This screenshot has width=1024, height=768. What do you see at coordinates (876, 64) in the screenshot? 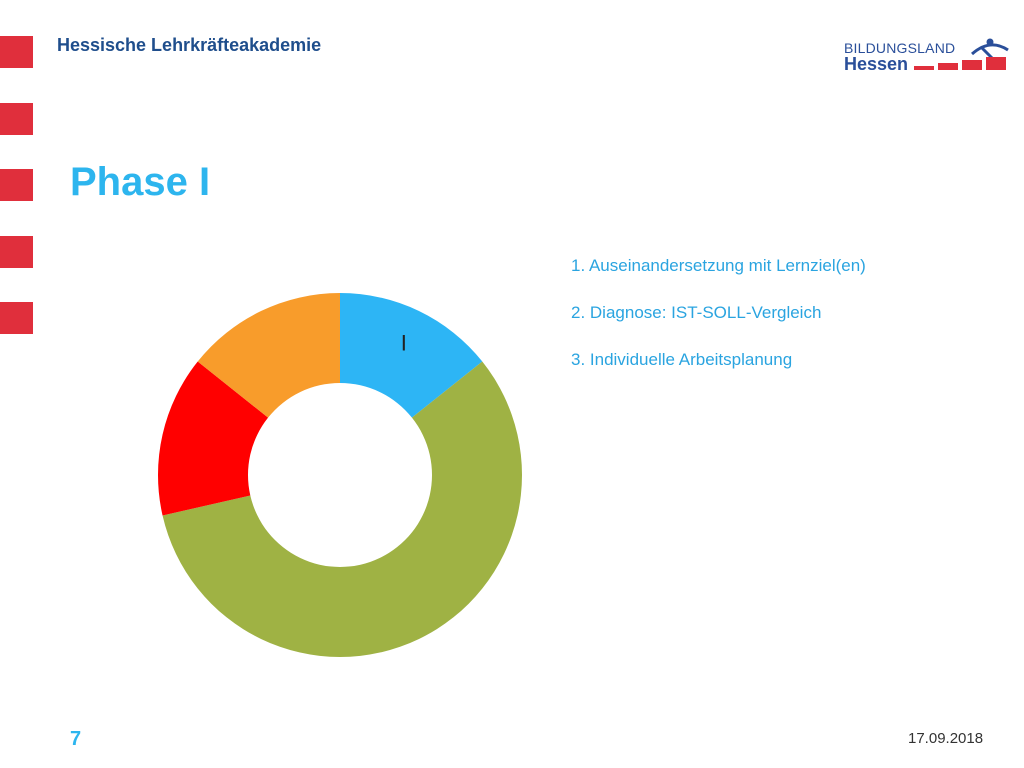
I see `logo-line2: Hessen` at bounding box center [876, 64].